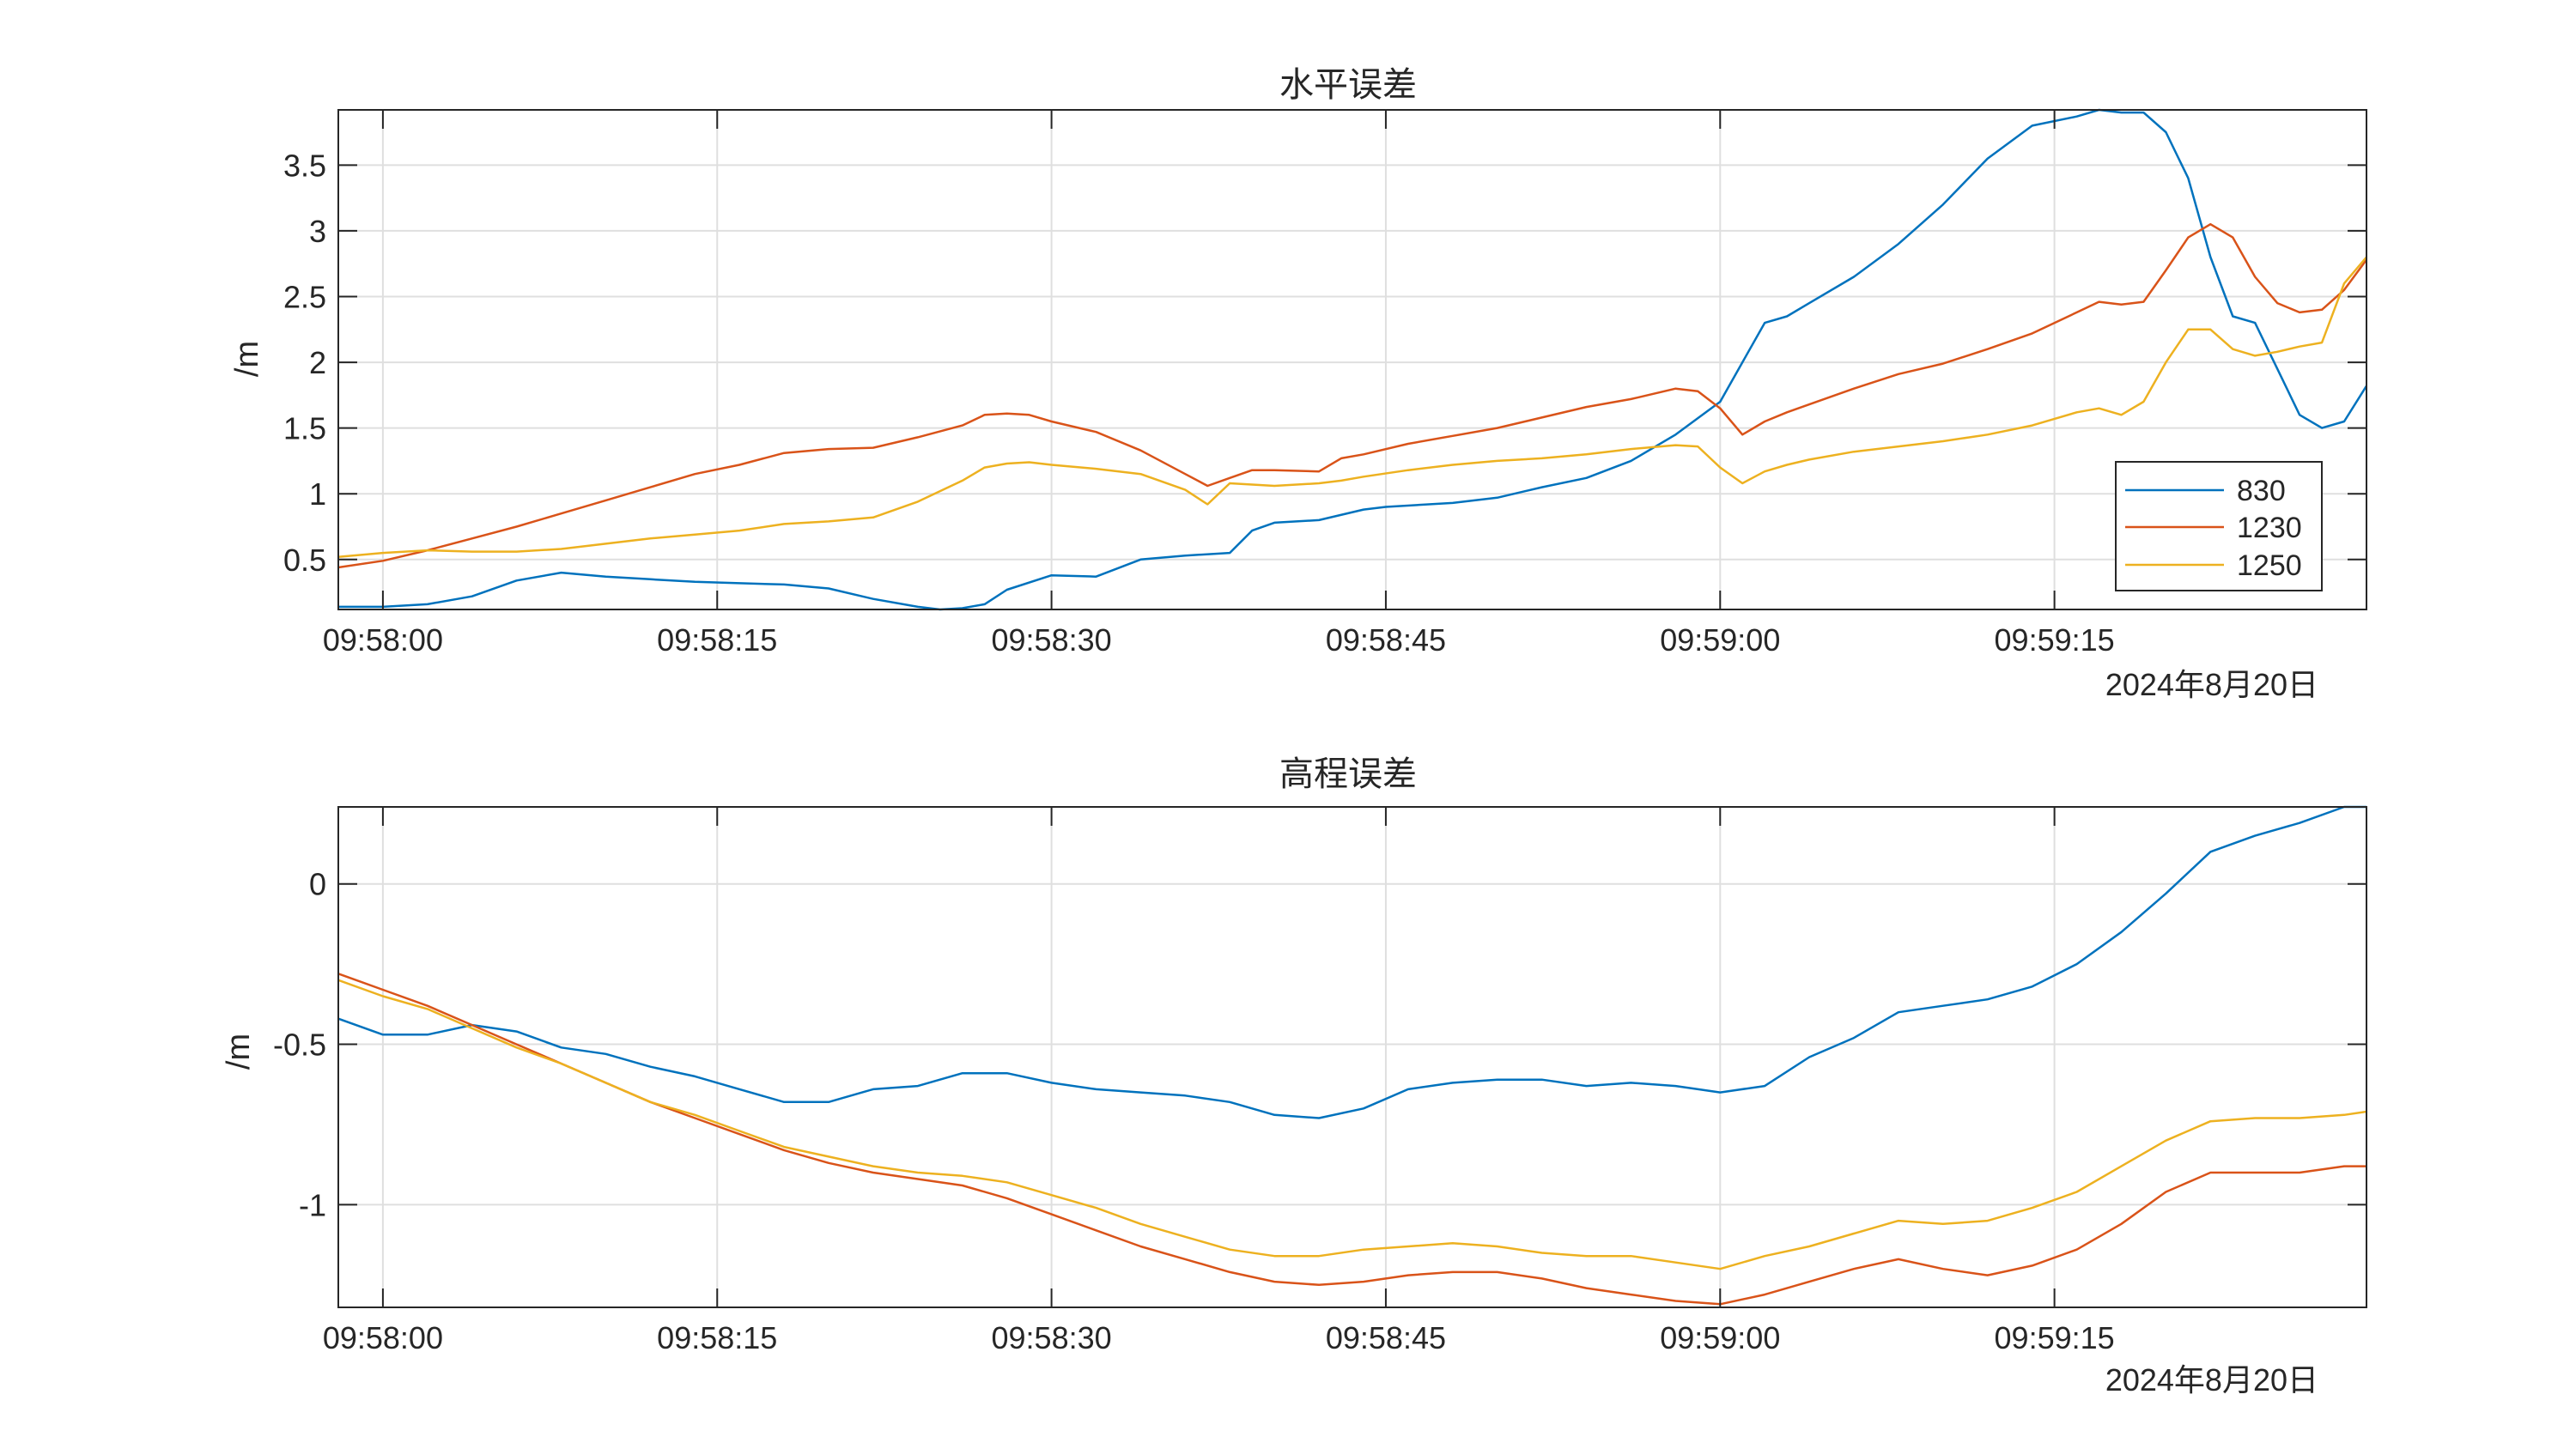 This screenshot has height=1449, width=2576. What do you see at coordinates (317, 494) in the screenshot?
I see `y-tick-label: 1` at bounding box center [317, 494].